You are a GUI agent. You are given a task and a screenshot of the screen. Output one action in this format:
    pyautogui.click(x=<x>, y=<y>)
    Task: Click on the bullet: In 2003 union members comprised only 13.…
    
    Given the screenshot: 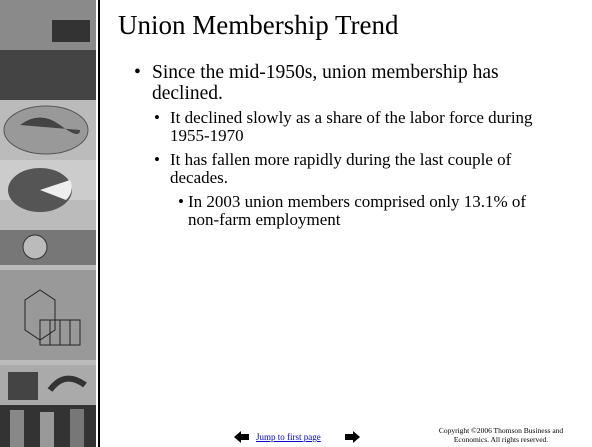 What is the action you would take?
    pyautogui.click(x=340, y=211)
    